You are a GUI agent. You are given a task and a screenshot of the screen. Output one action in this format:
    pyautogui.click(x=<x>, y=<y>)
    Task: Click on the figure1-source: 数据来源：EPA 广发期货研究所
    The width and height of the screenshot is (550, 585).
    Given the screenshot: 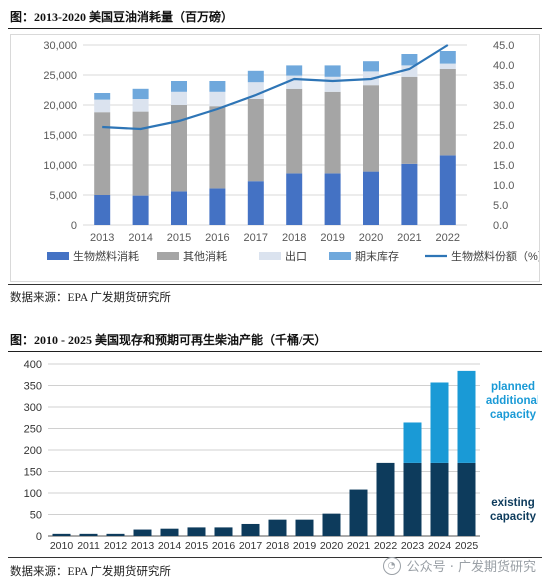 What is the action you would take?
    pyautogui.click(x=90, y=298)
    